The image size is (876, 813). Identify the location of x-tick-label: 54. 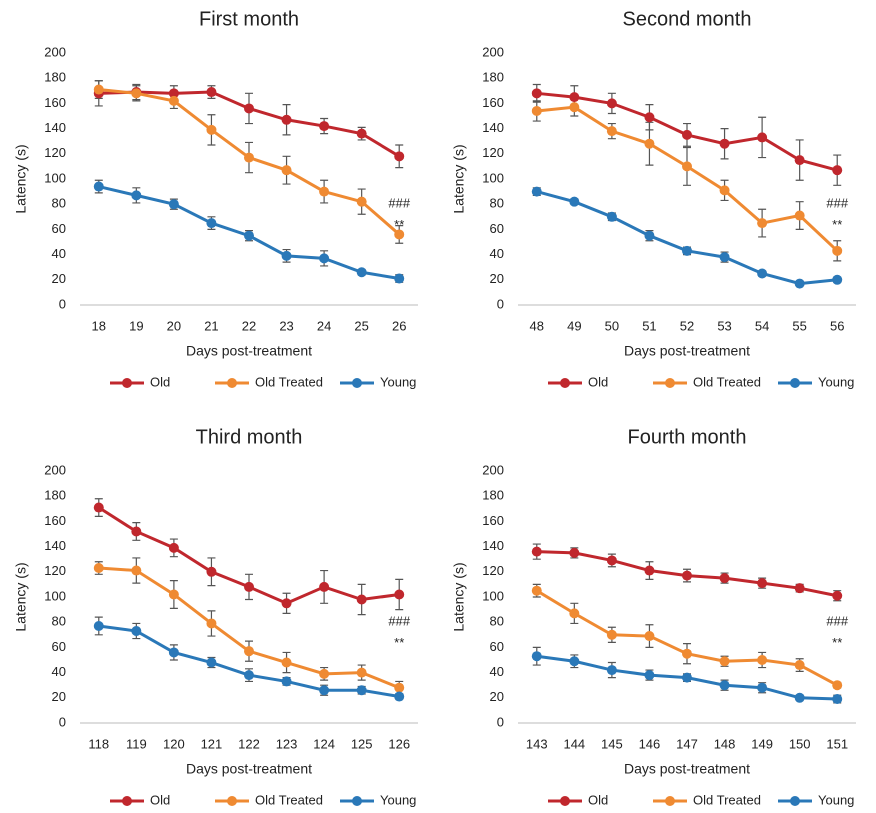
(762, 325).